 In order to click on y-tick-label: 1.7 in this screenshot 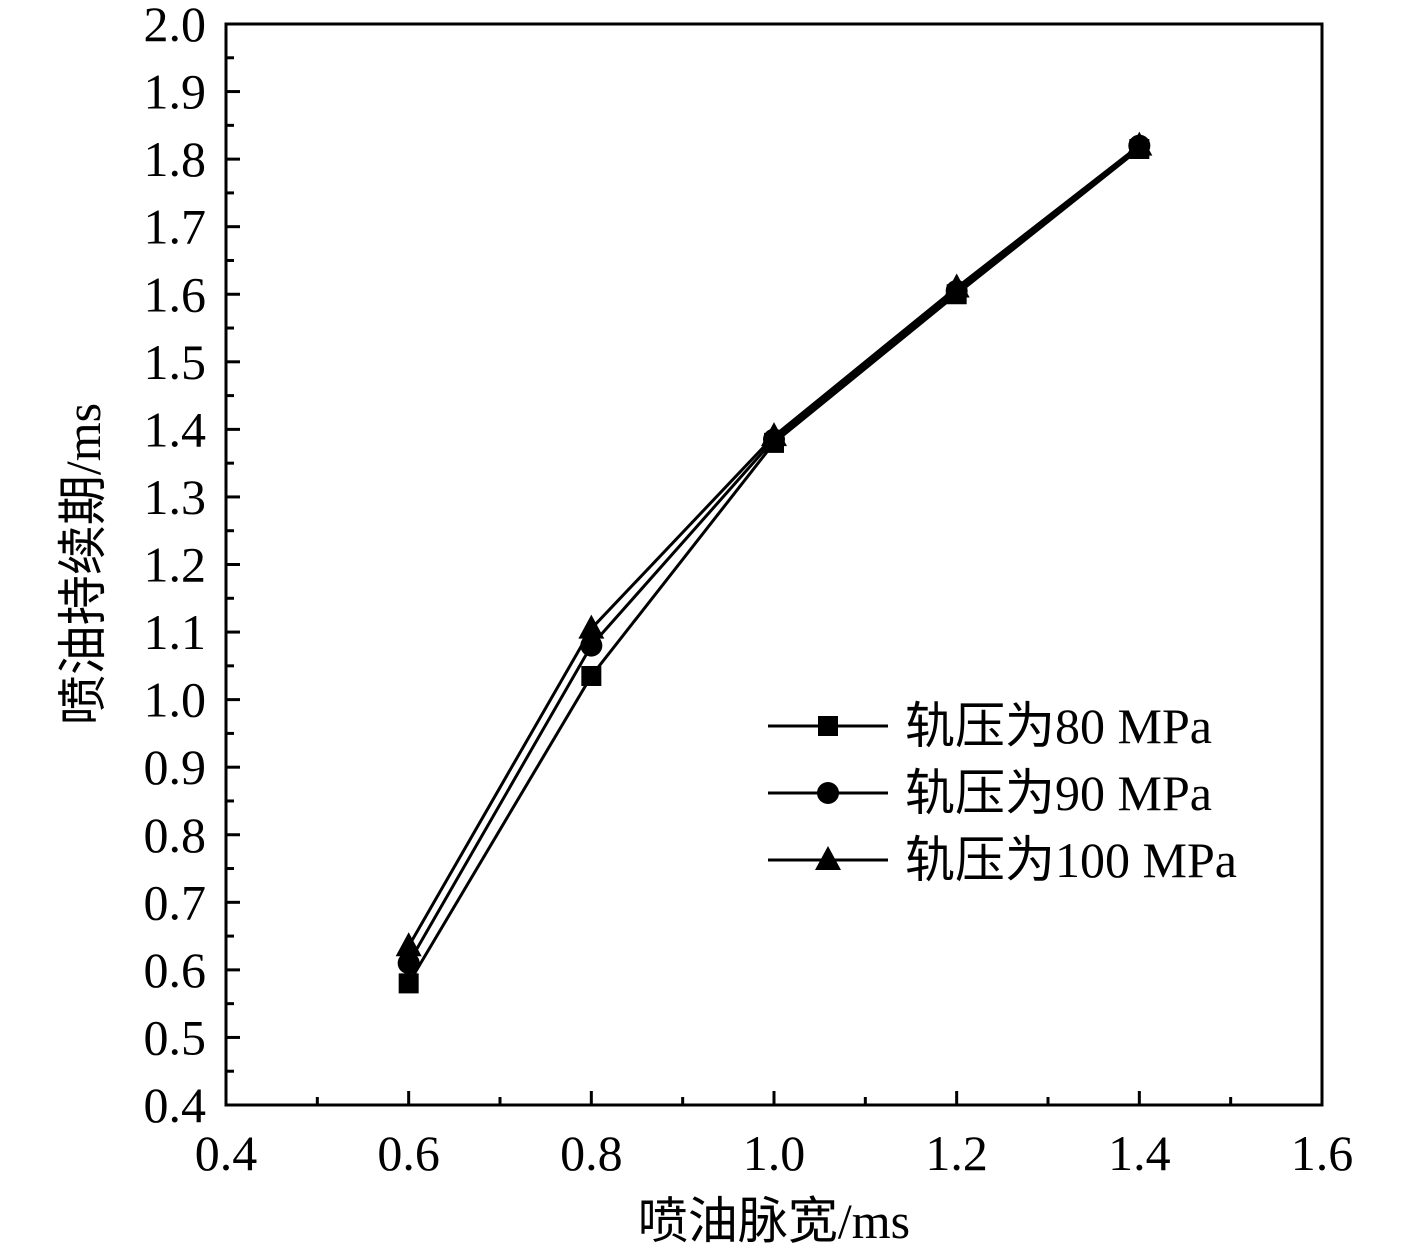, I will do `click(175, 227)`.